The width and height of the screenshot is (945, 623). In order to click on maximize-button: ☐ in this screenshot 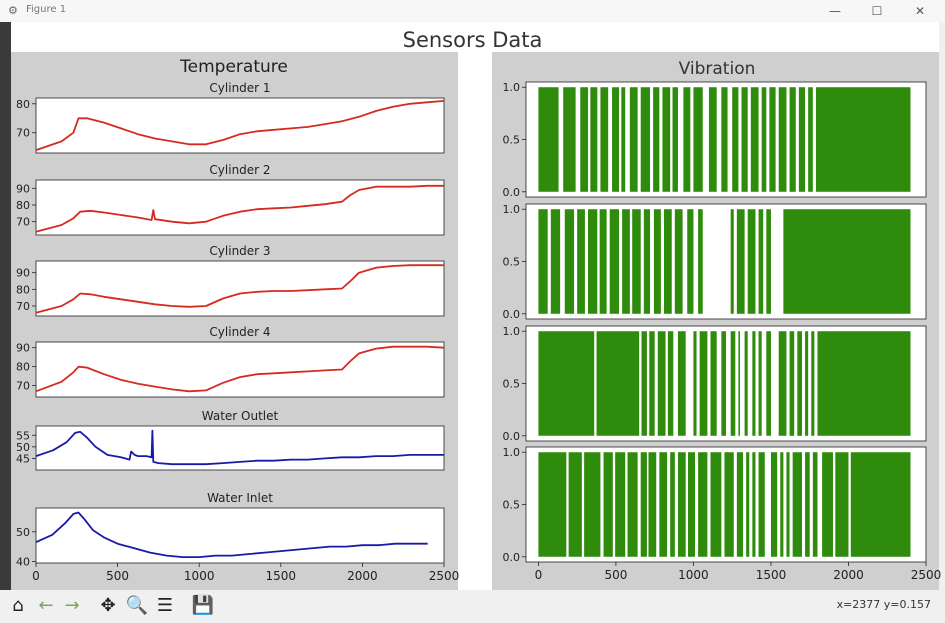, I will do `click(877, 11)`.